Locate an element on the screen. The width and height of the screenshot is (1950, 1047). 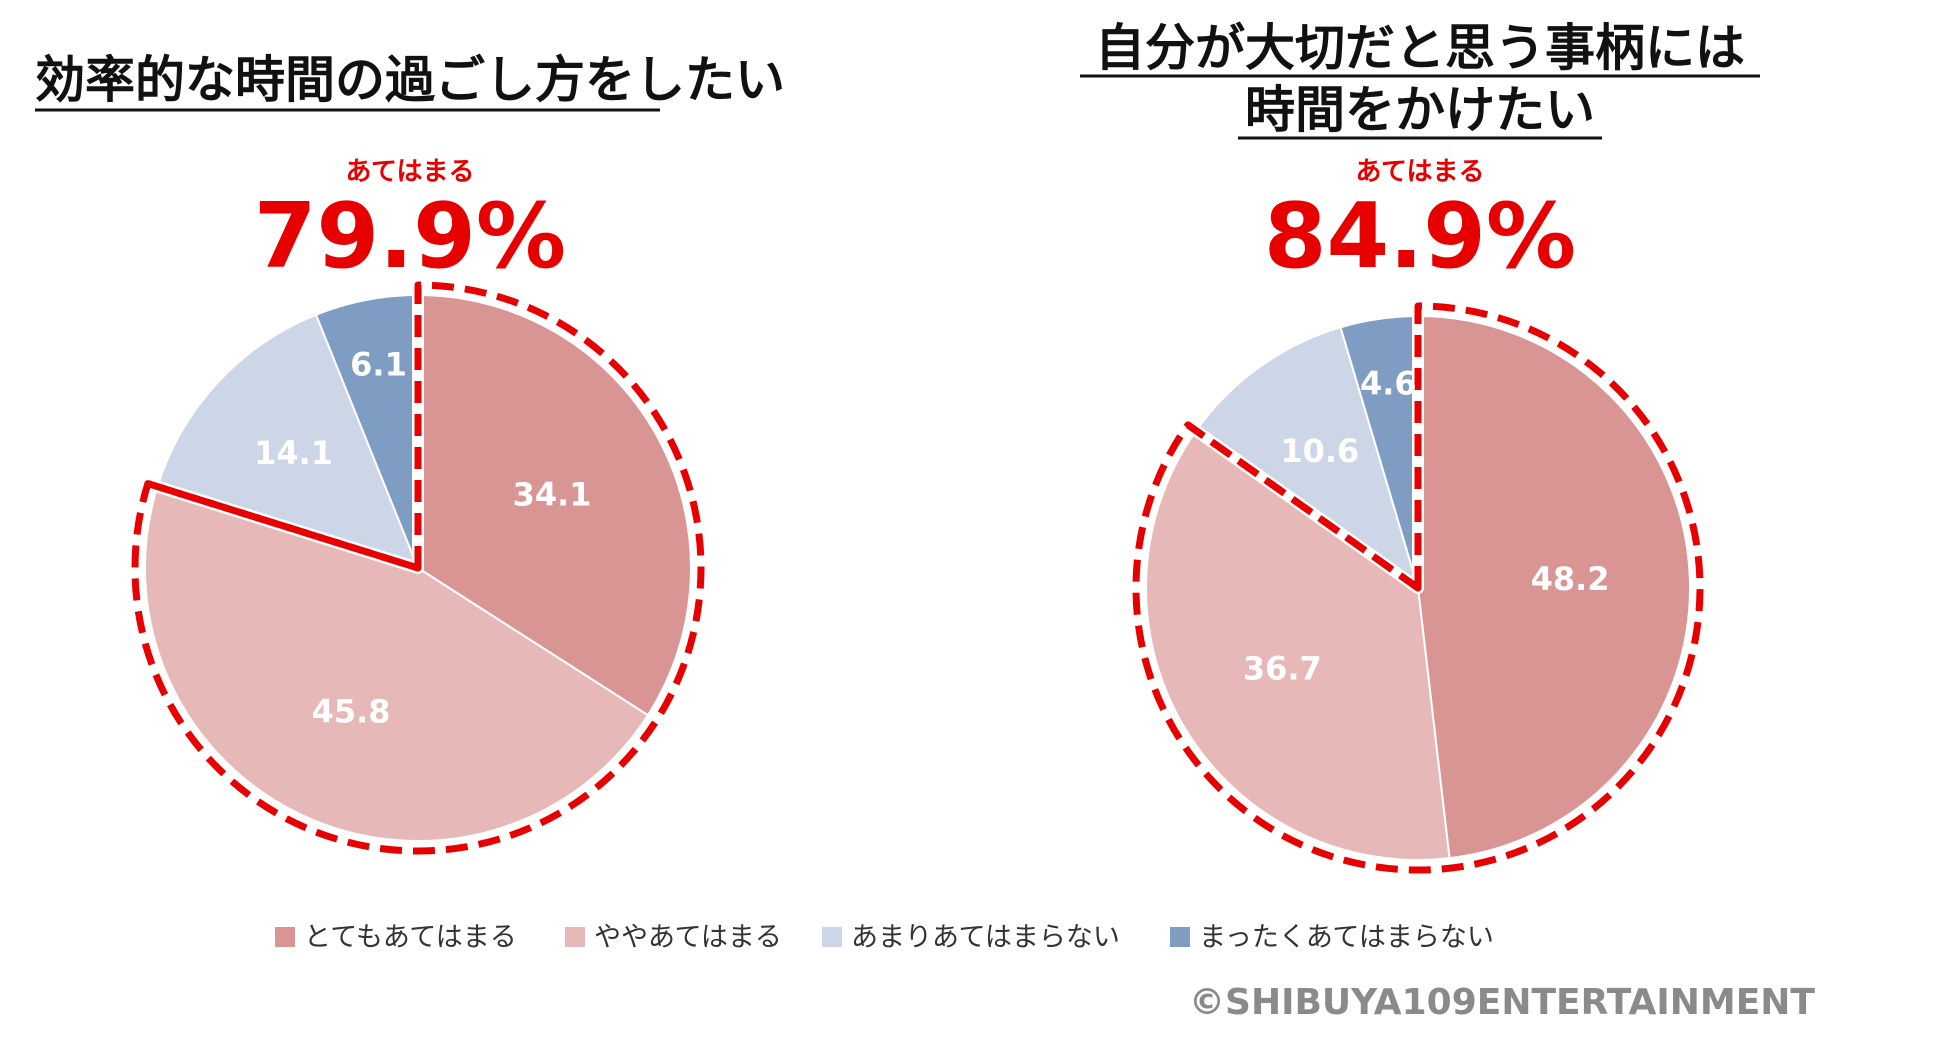
legend-item: まったくあてはまらない is located at coordinates (1332, 937).